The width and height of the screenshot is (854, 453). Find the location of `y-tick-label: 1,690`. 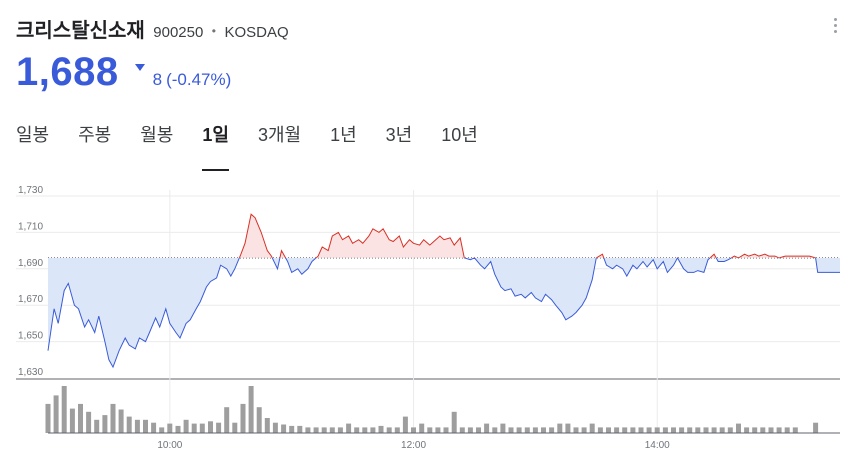

y-tick-label: 1,690 is located at coordinates (30, 263).